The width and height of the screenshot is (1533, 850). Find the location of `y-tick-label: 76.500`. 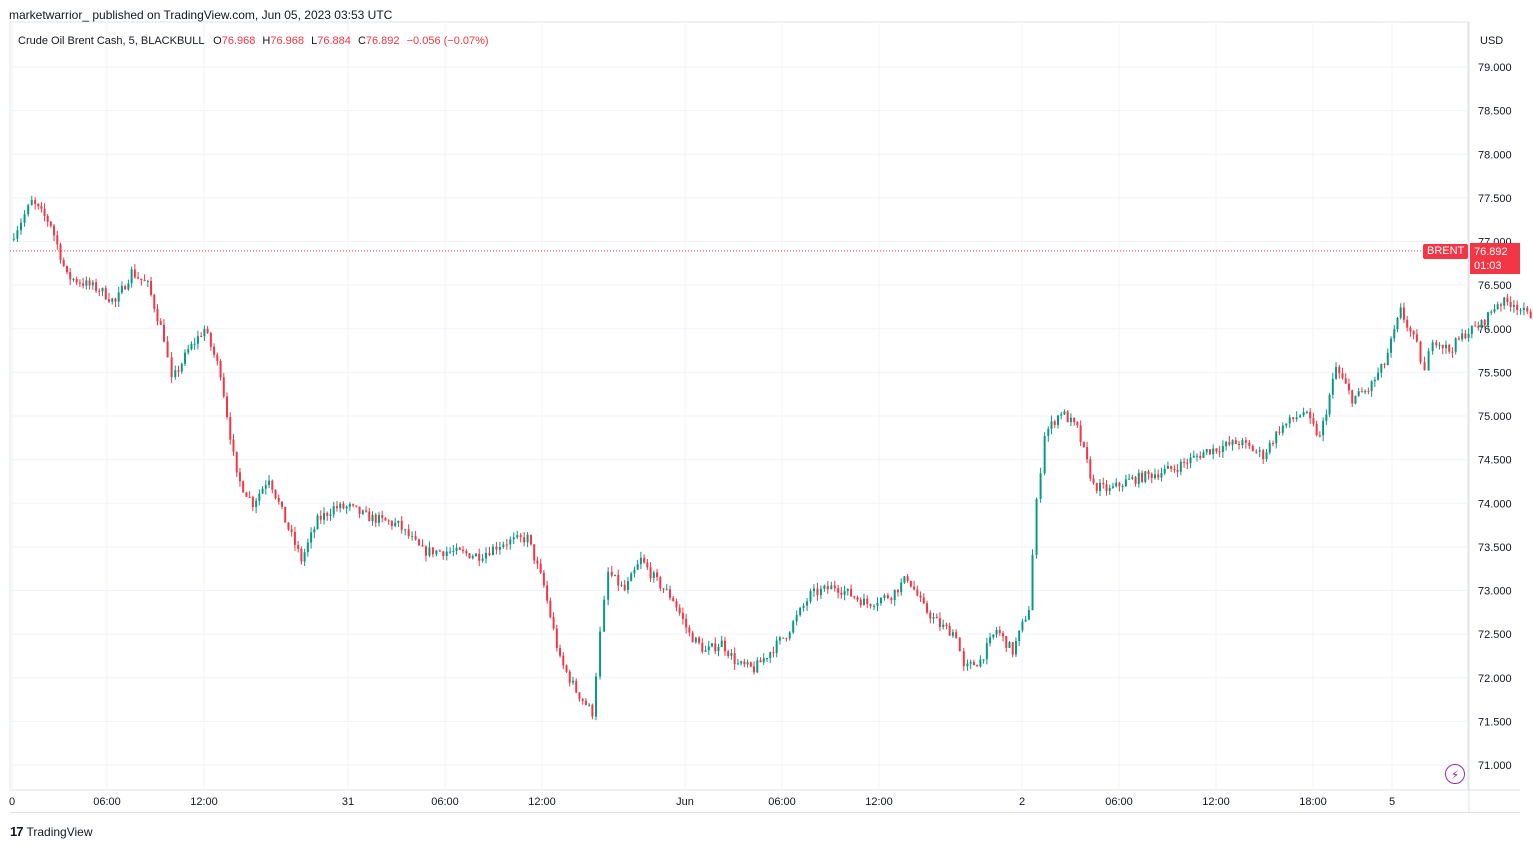

y-tick-label: 76.500 is located at coordinates (1495, 286).